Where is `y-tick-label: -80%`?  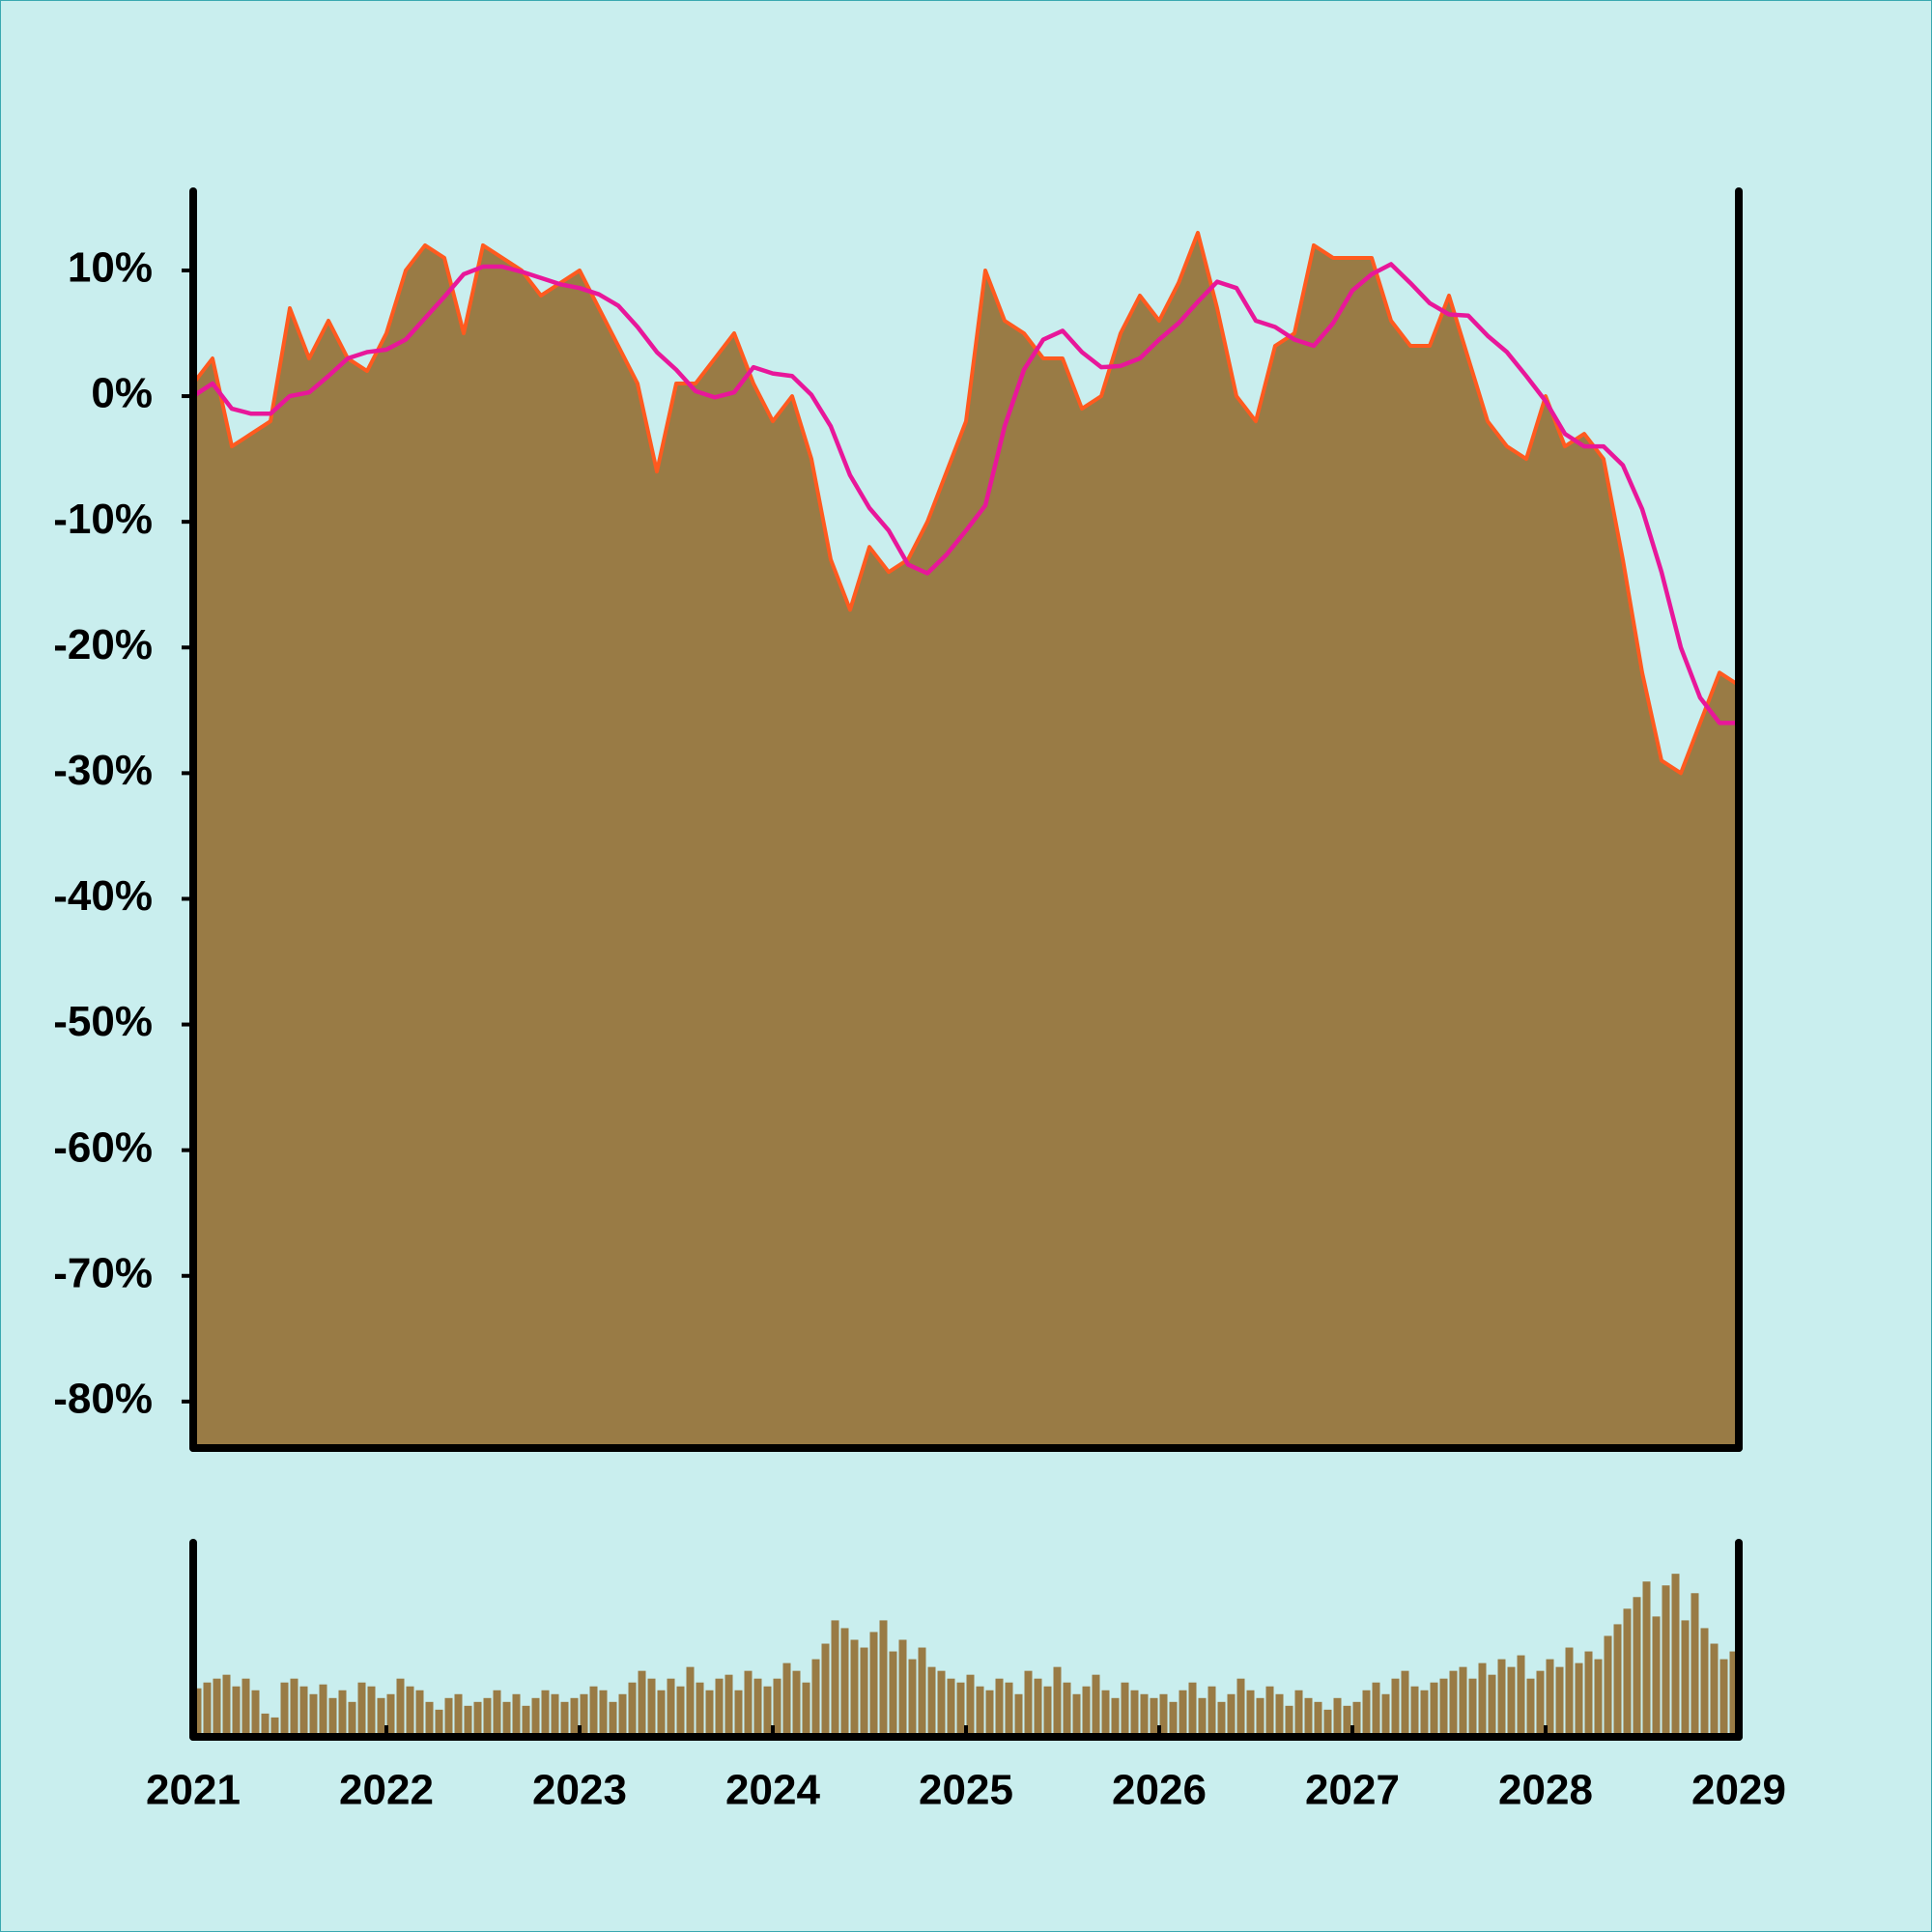 y-tick-label: -80% is located at coordinates (103, 1398).